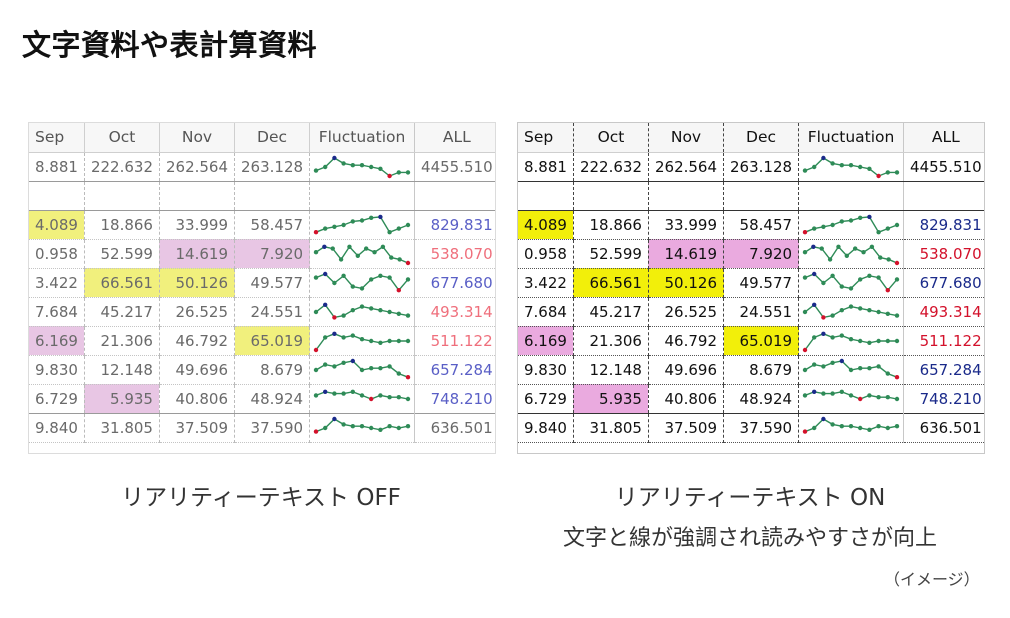 This screenshot has width=1010, height=618. Describe the element at coordinates (454, 283) in the screenshot. I see `cell-all: 677.680` at that location.